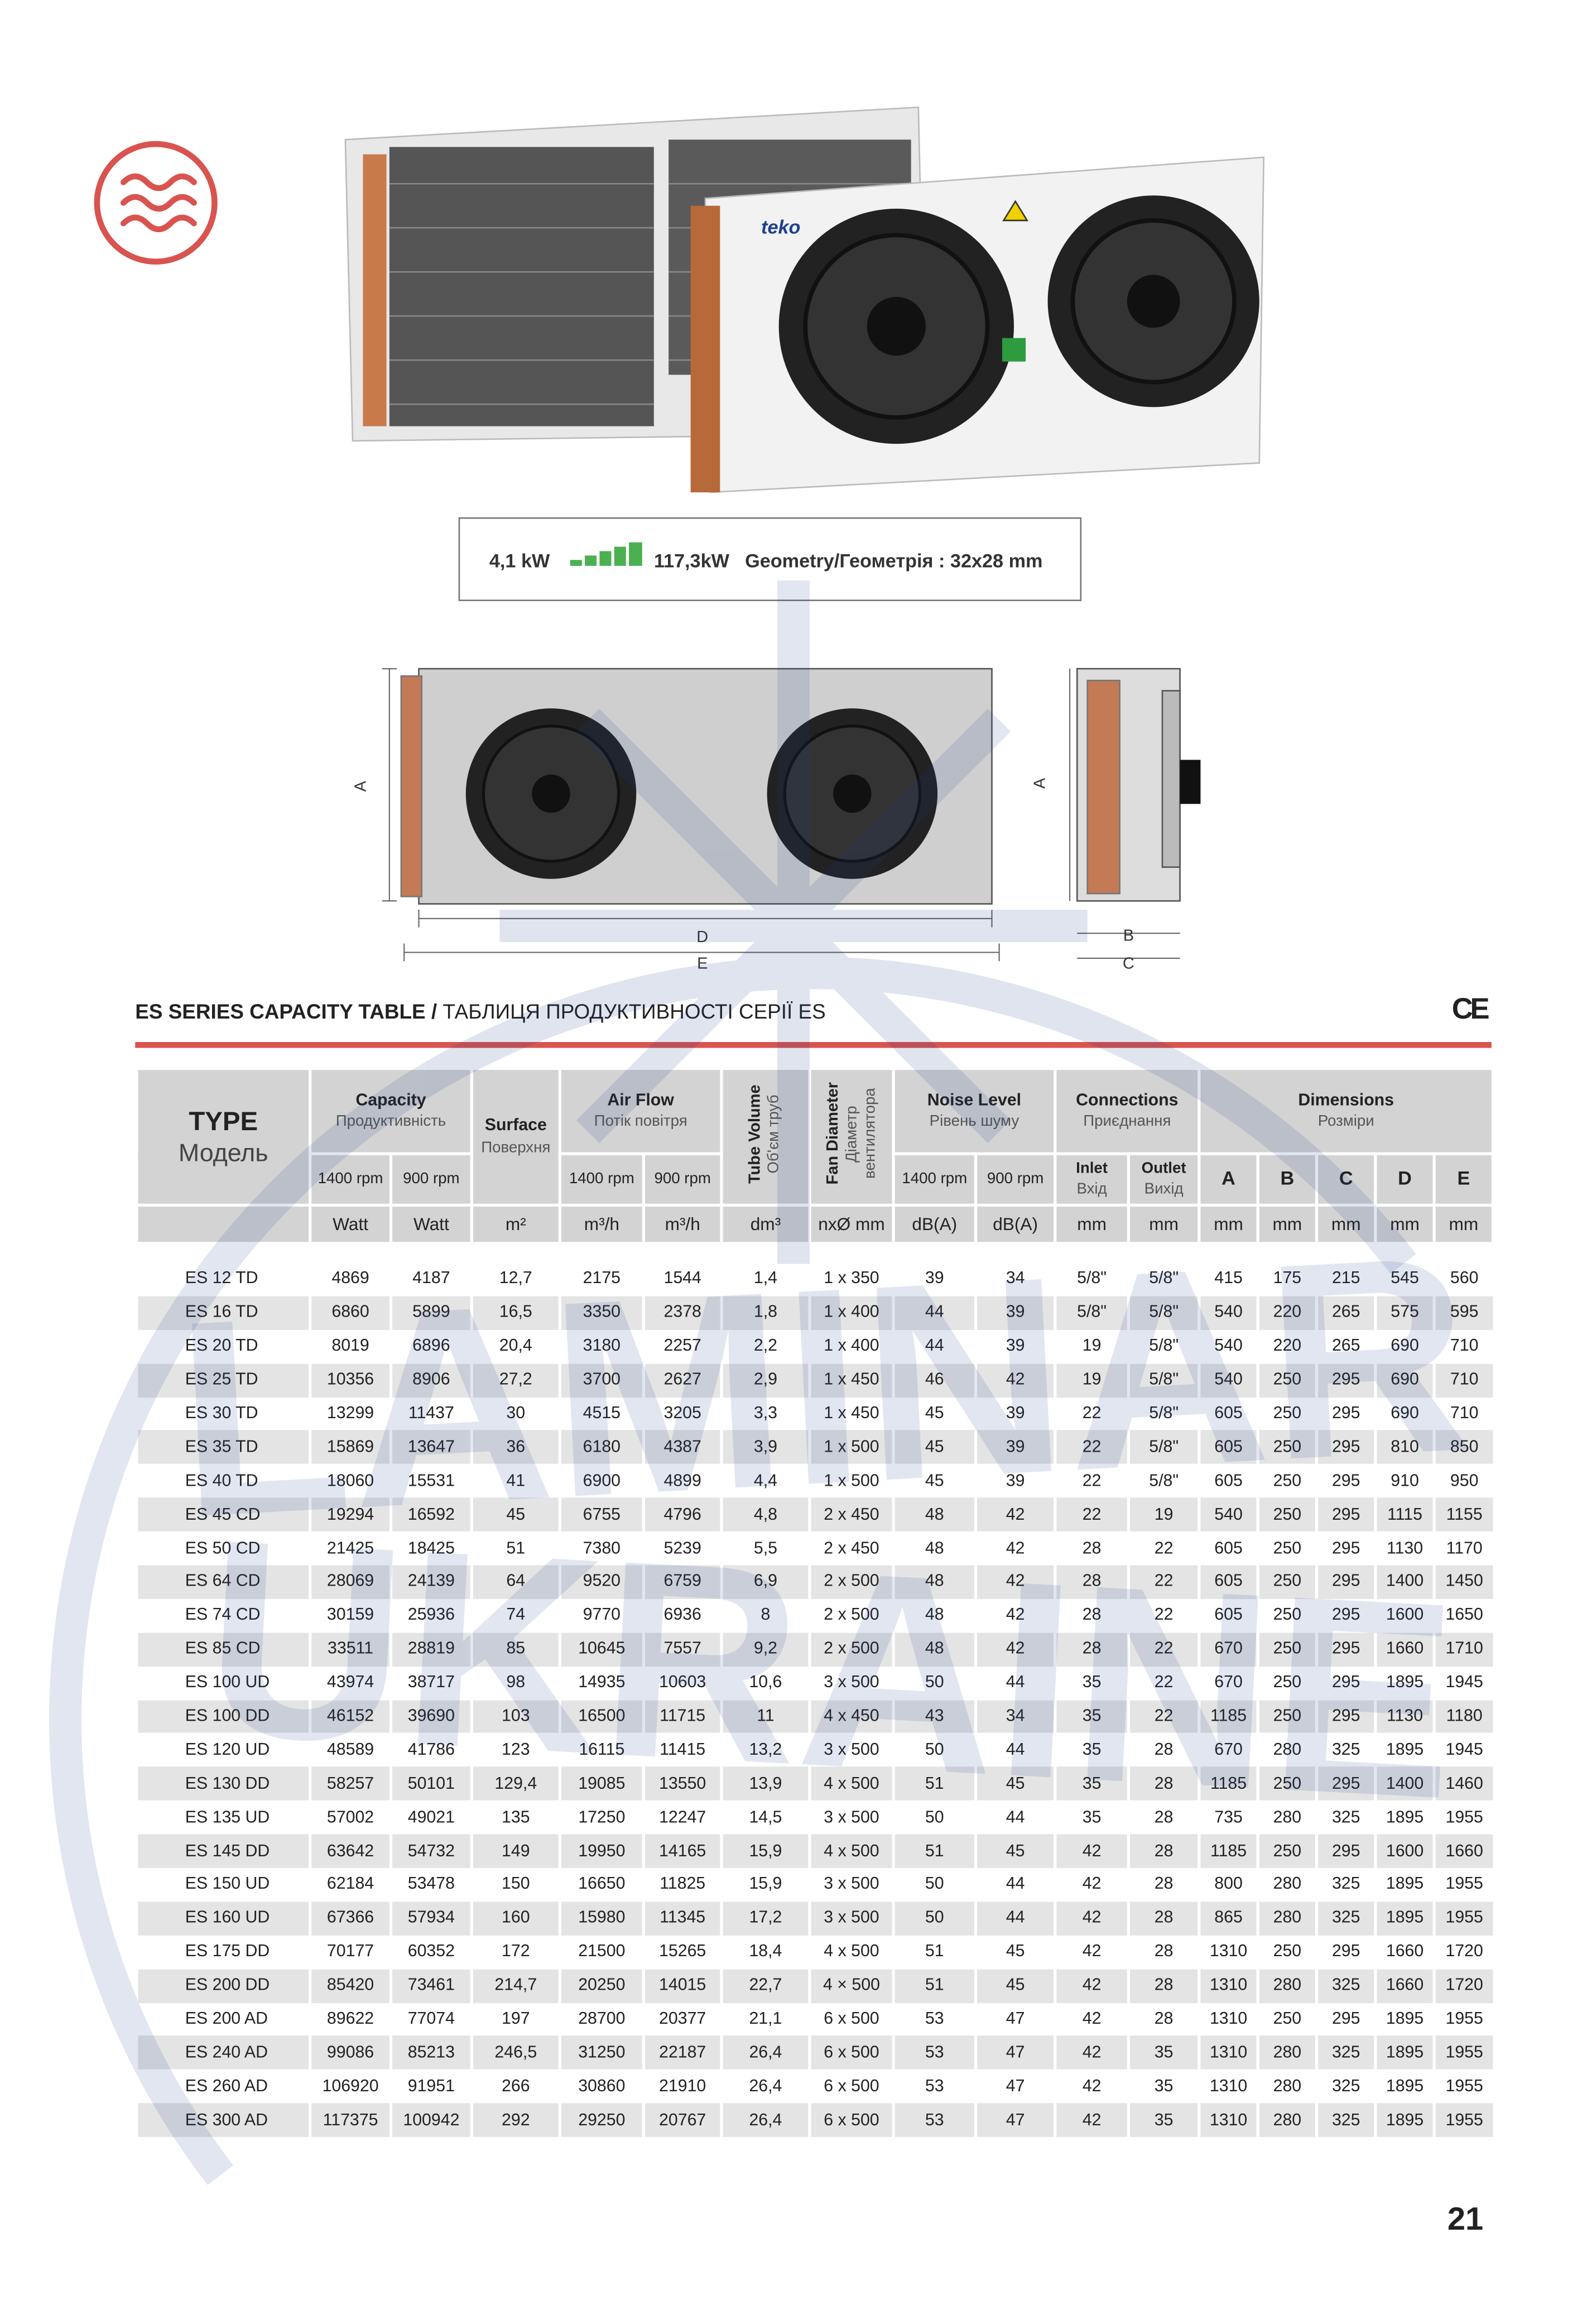 The height and width of the screenshot is (2324, 1587). Describe the element at coordinates (851, 1548) in the screenshot. I see `cell: 2 x 450` at that location.